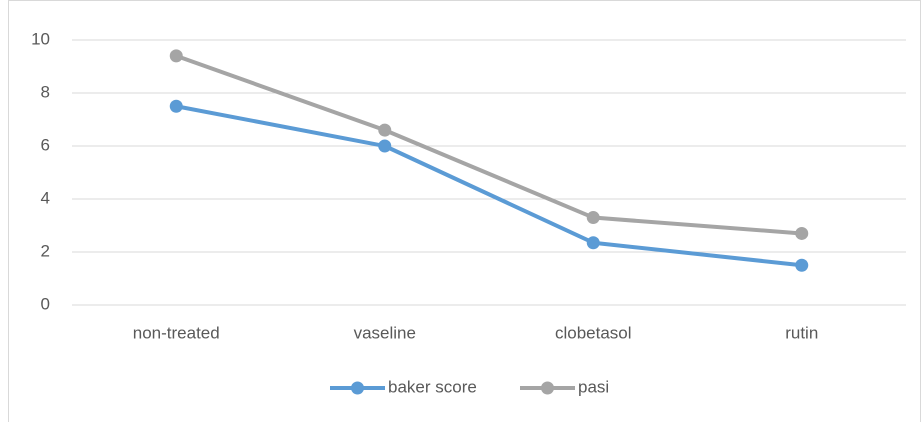 The width and height of the screenshot is (922, 422). I want to click on y-tick-label: 10, so click(40, 38).